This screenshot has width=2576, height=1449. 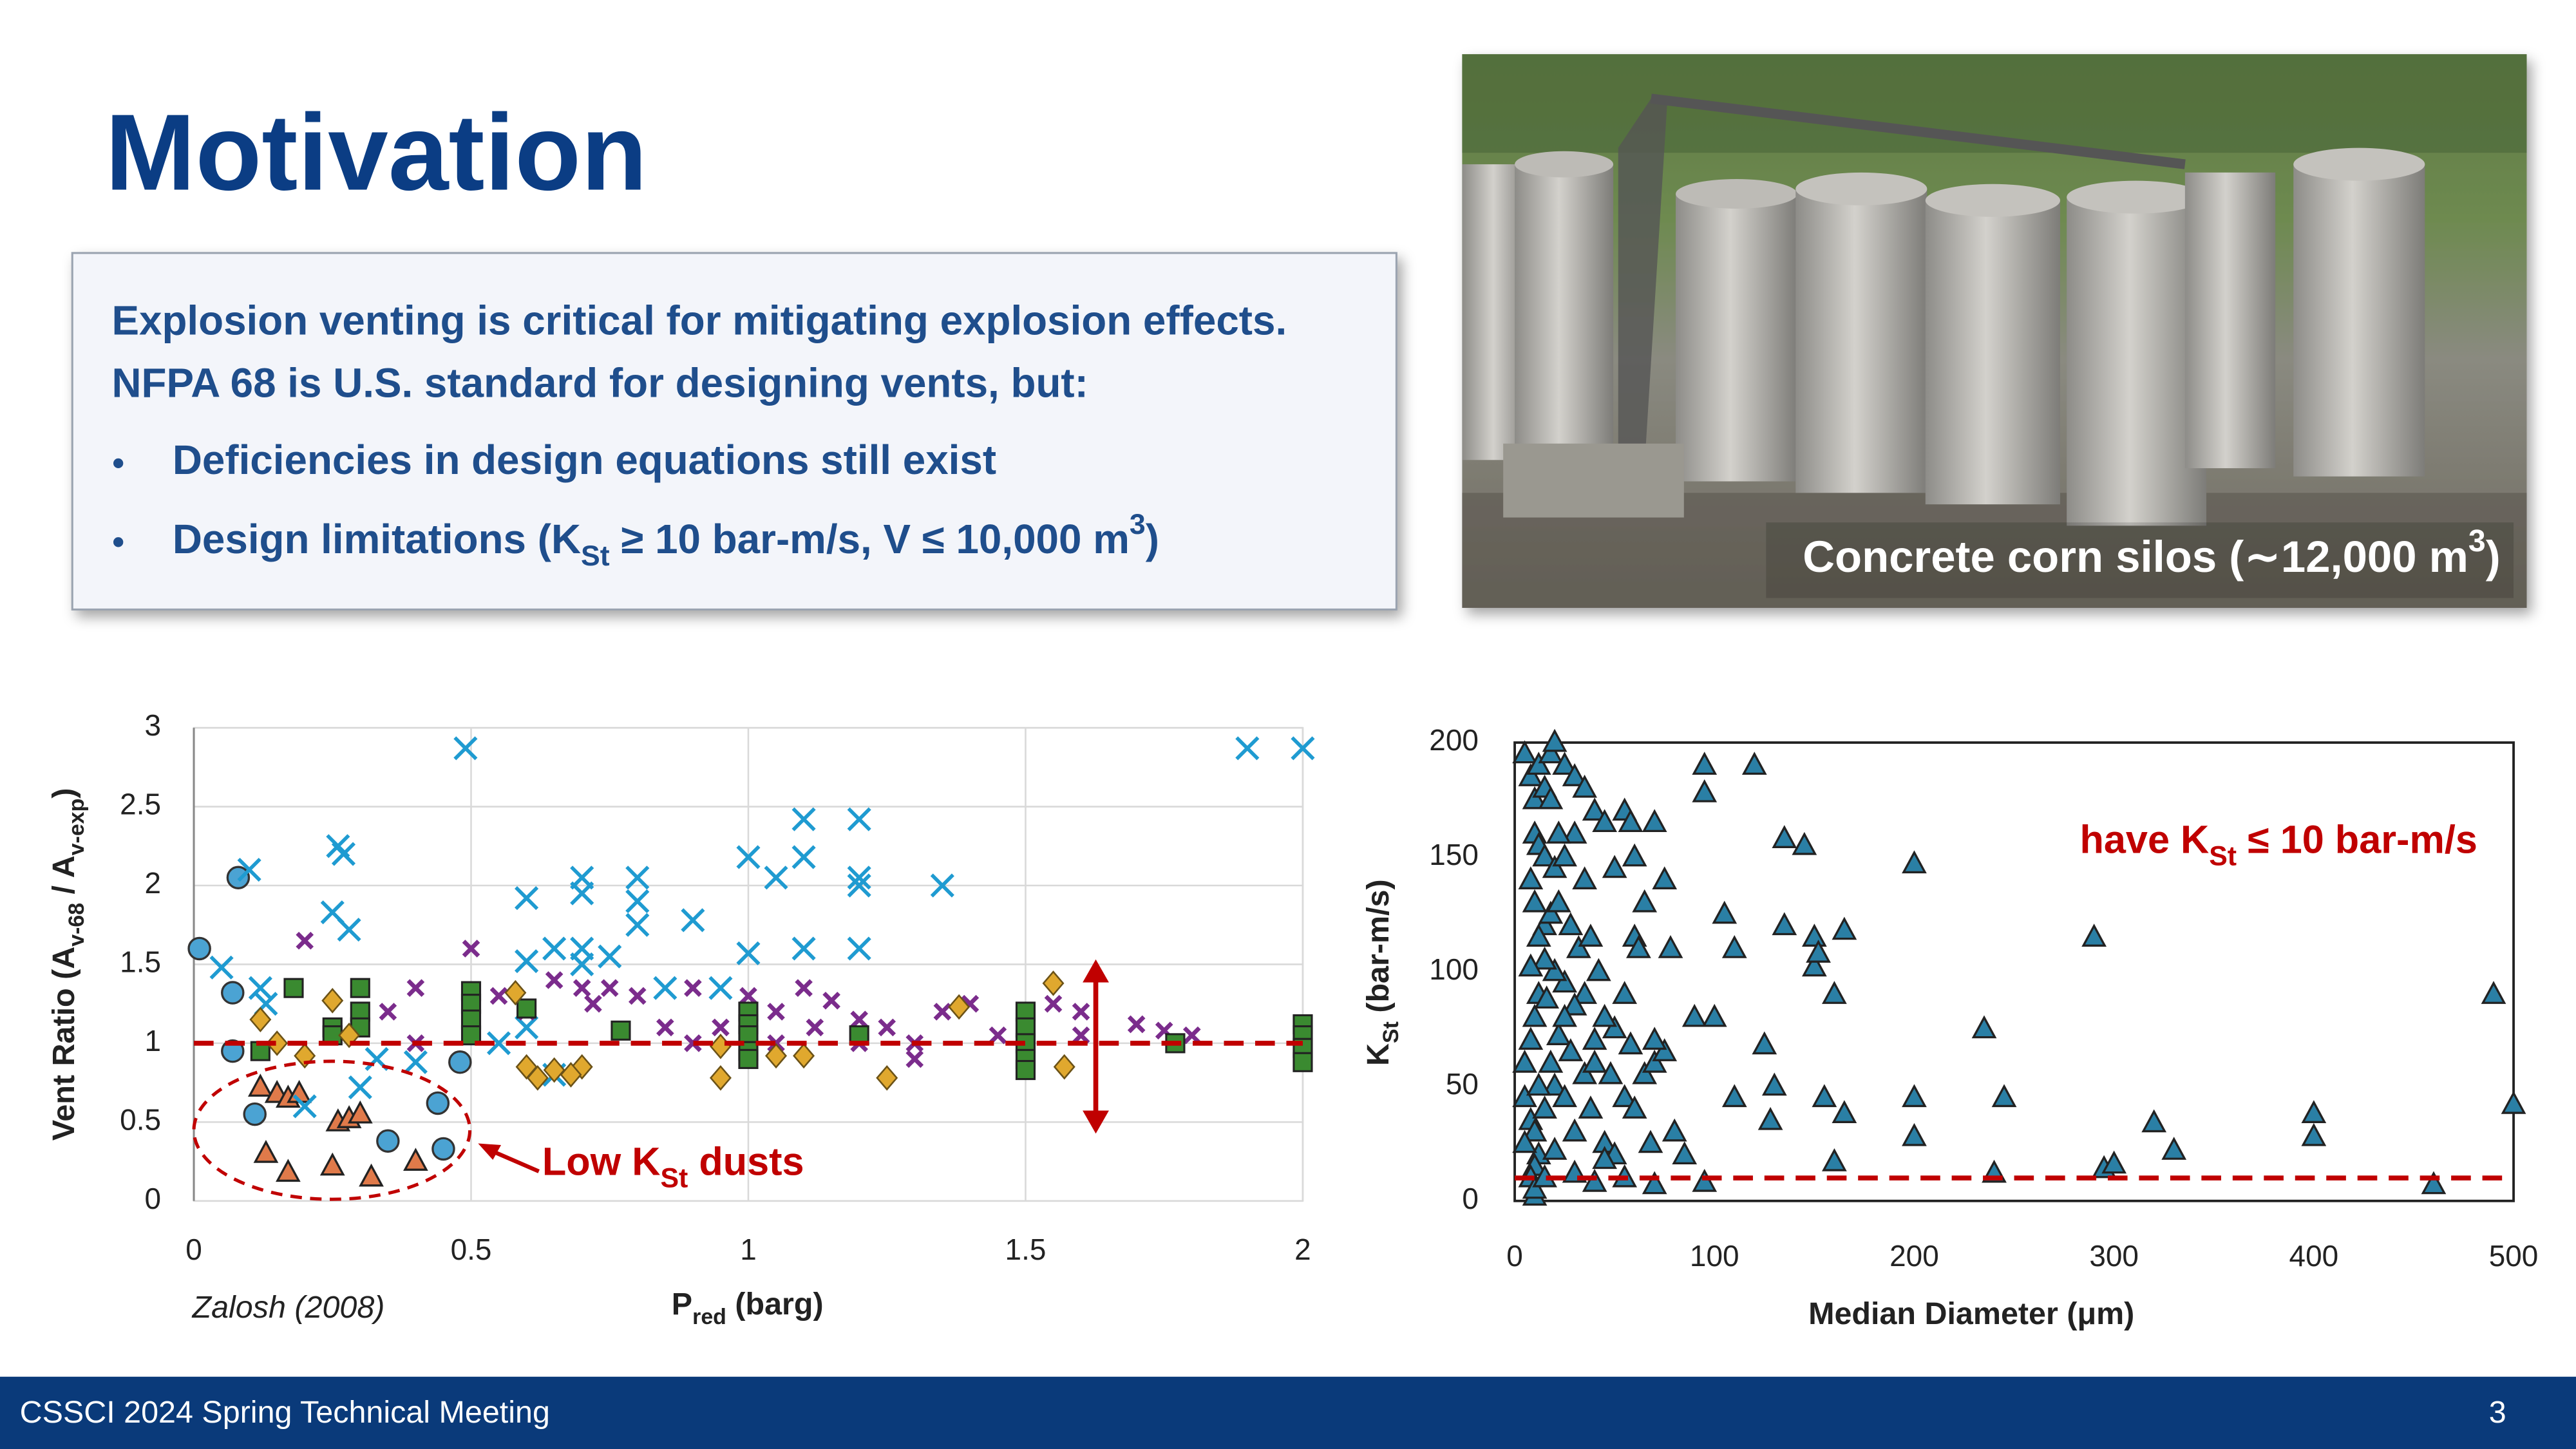 What do you see at coordinates (1096, 1122) in the screenshot?
I see `arrow-head` at bounding box center [1096, 1122].